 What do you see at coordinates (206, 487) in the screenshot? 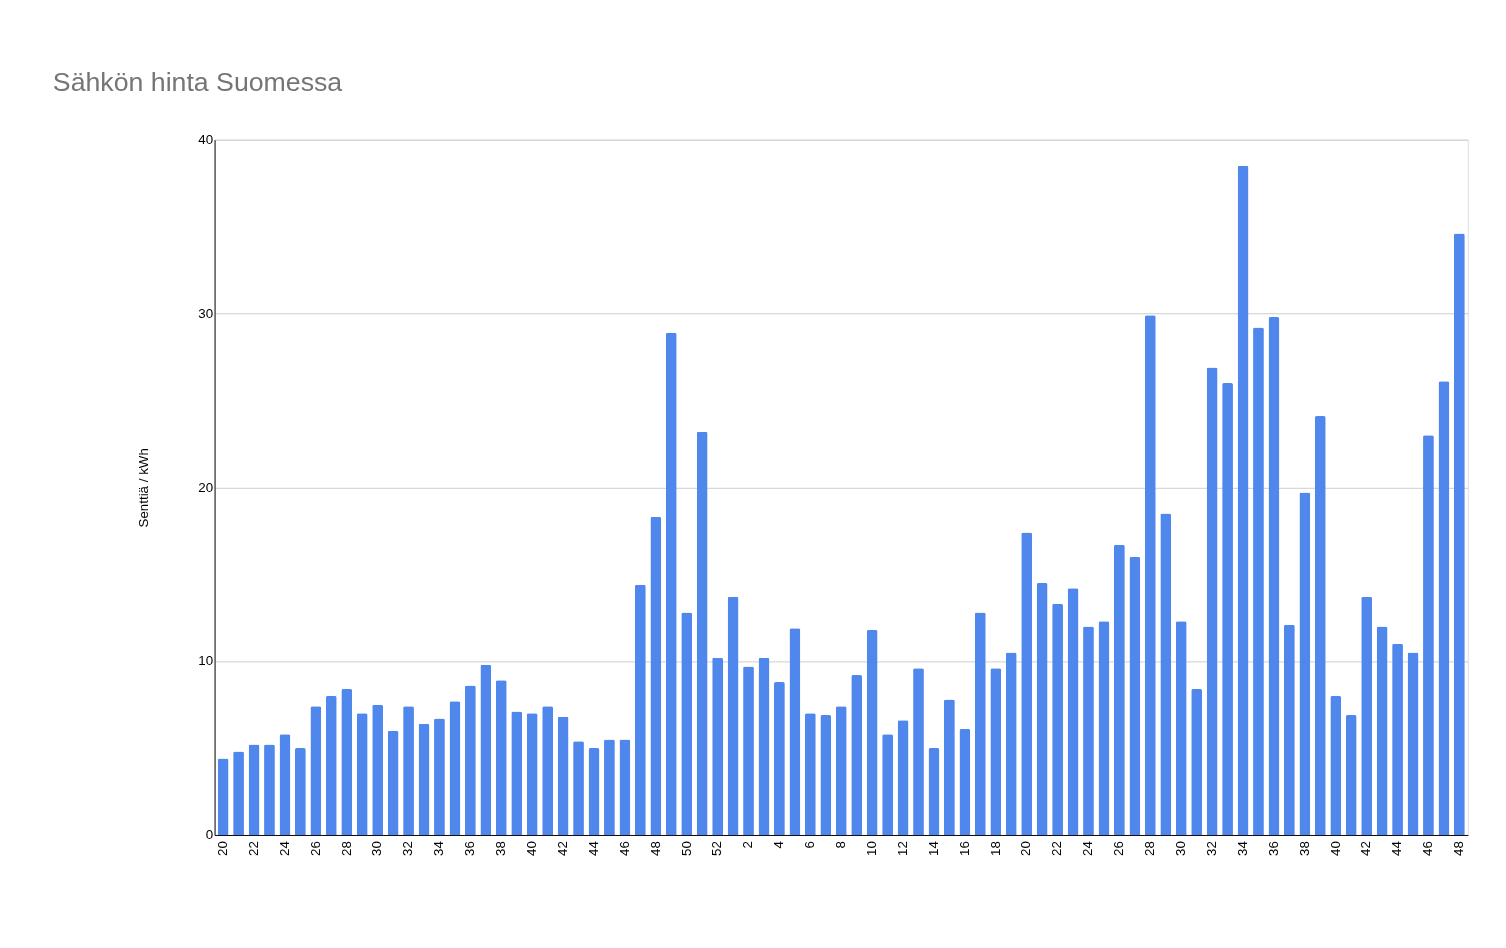
I see `y-tick-label: 20` at bounding box center [206, 487].